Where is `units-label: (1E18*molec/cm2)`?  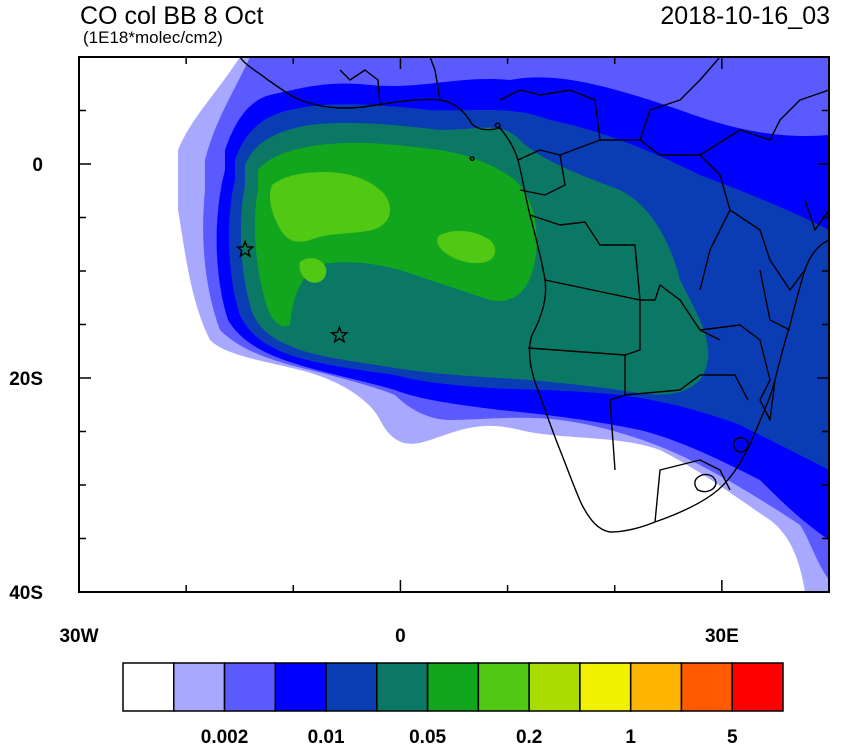
units-label: (1E18*molec/cm2) is located at coordinates (153, 37).